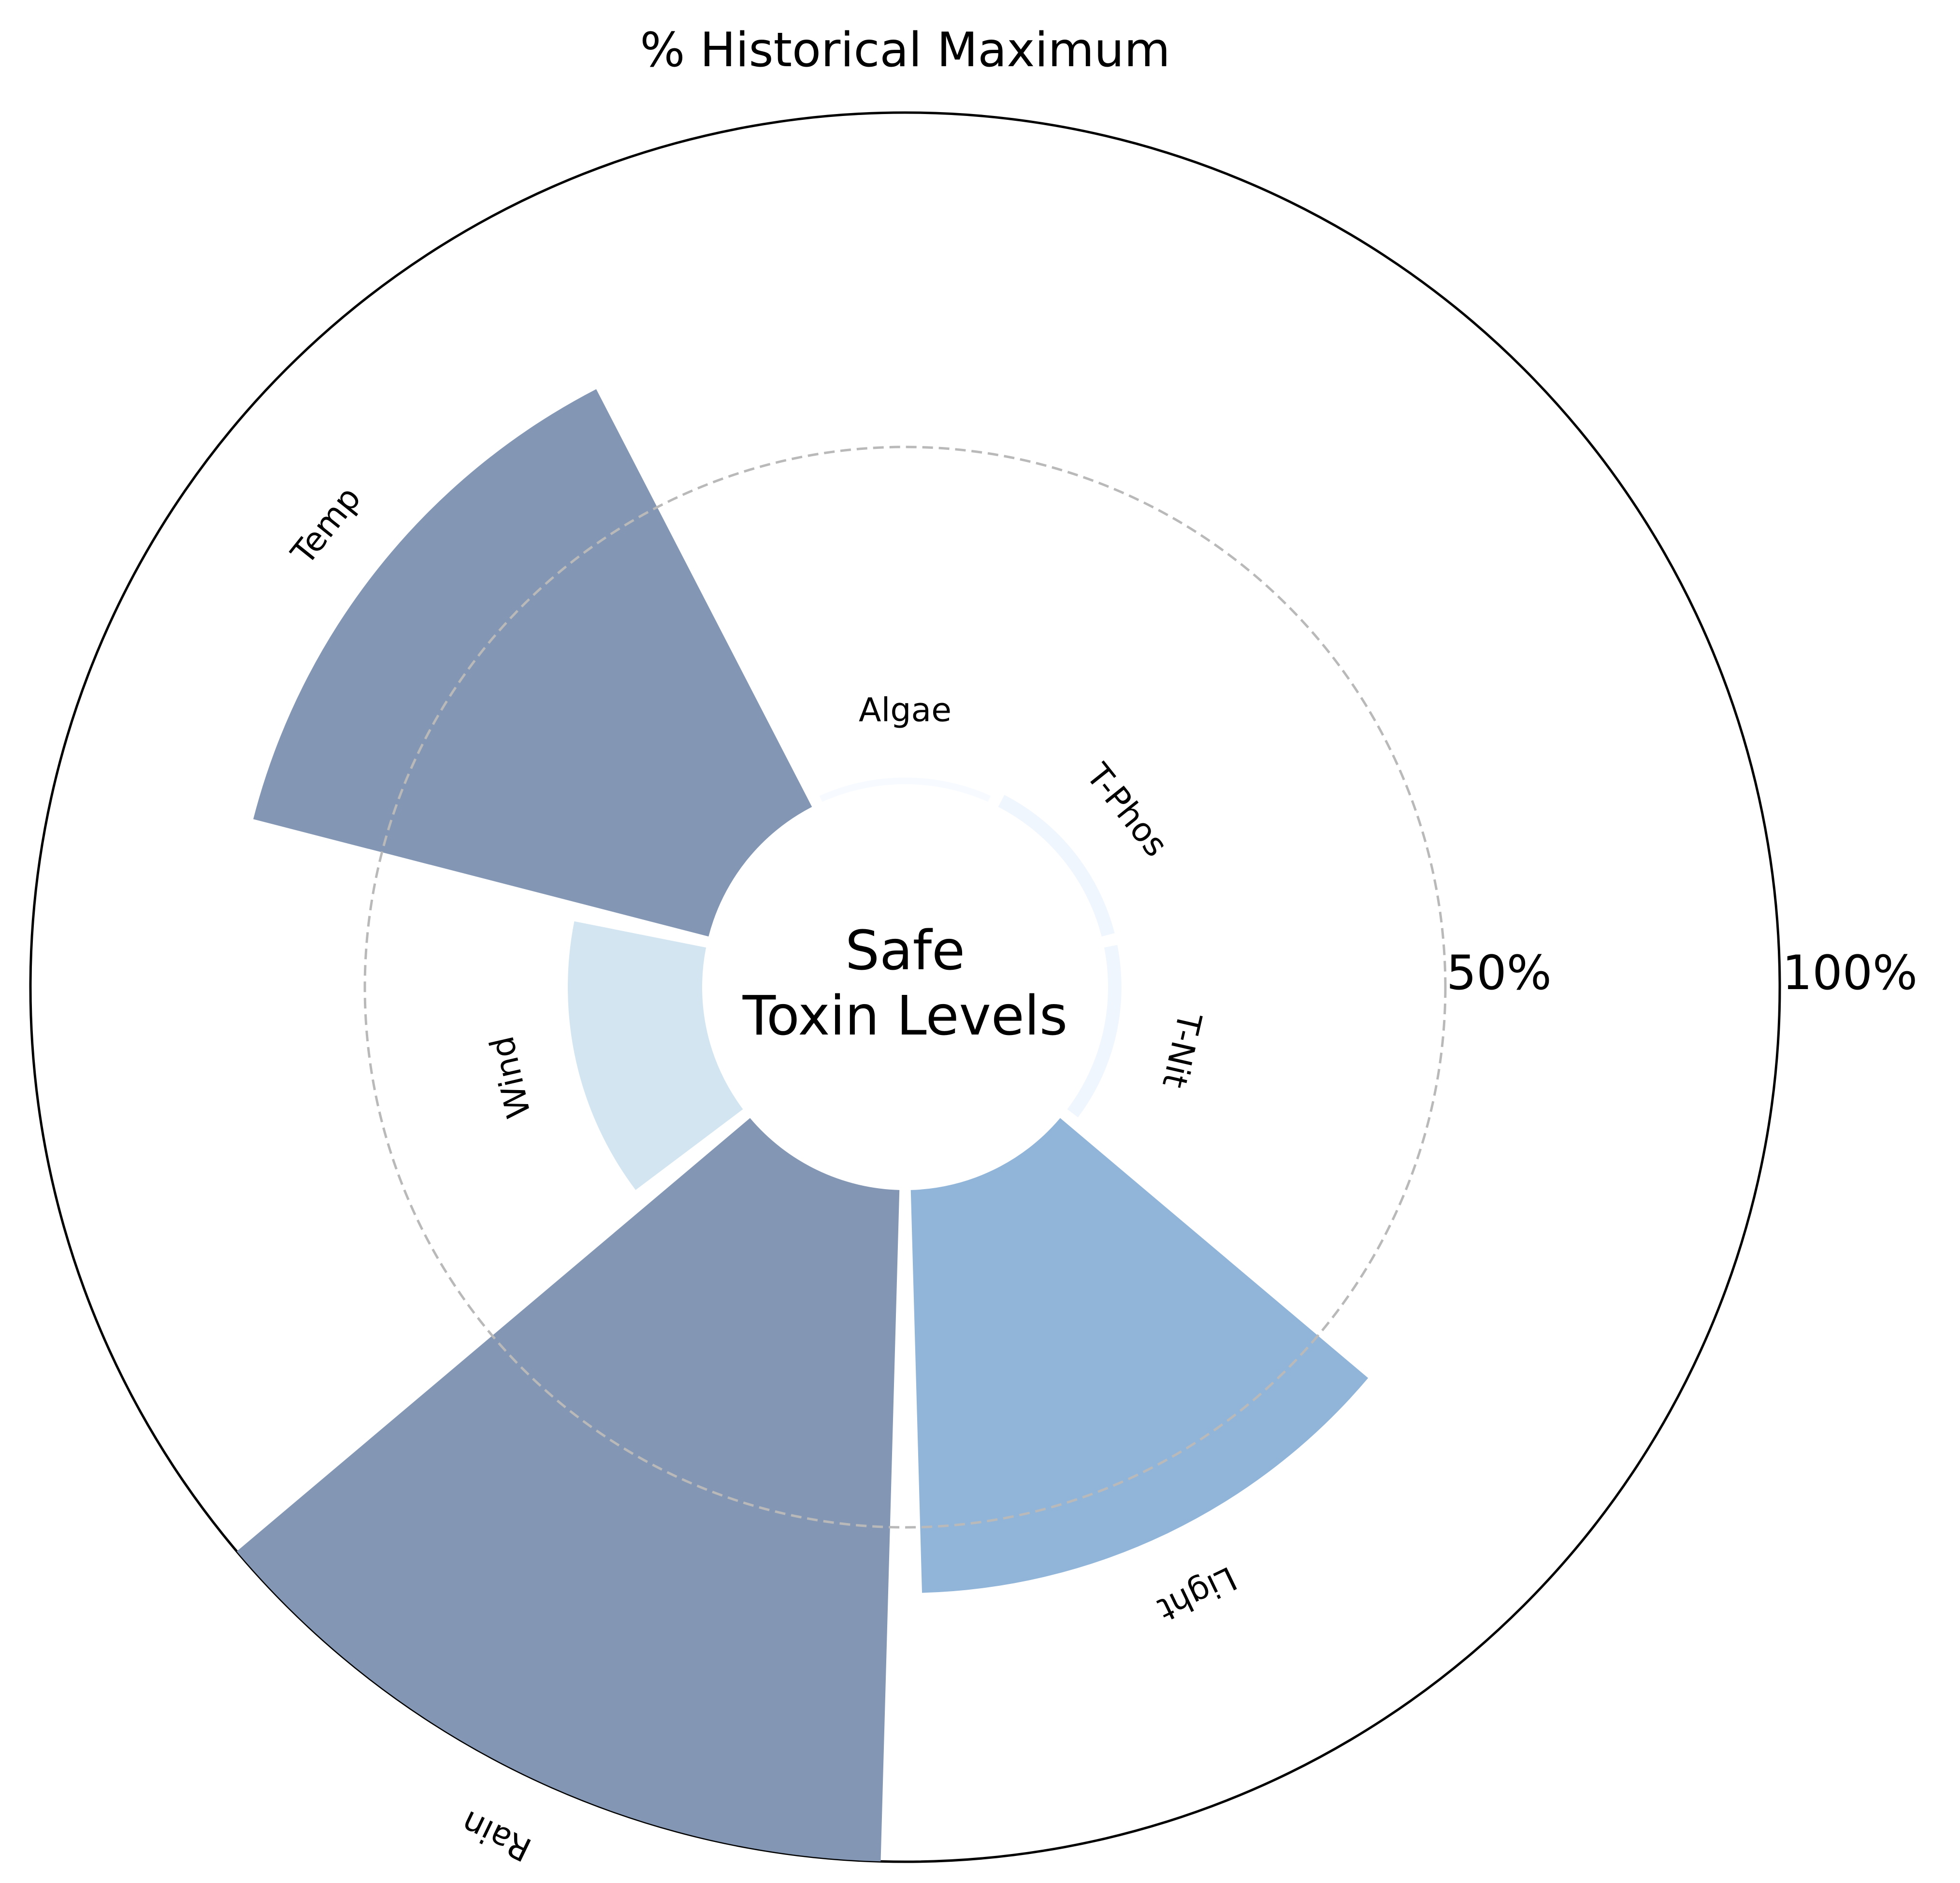  I want to click on bar-t-phos, so click(1056, 866).